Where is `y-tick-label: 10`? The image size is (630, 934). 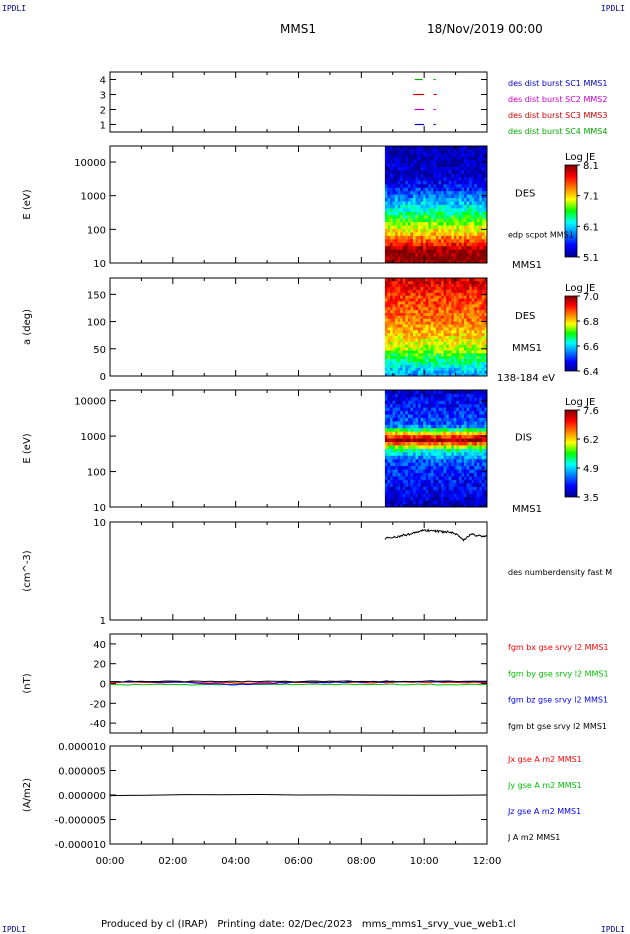 y-tick-label: 10 is located at coordinates (99, 508).